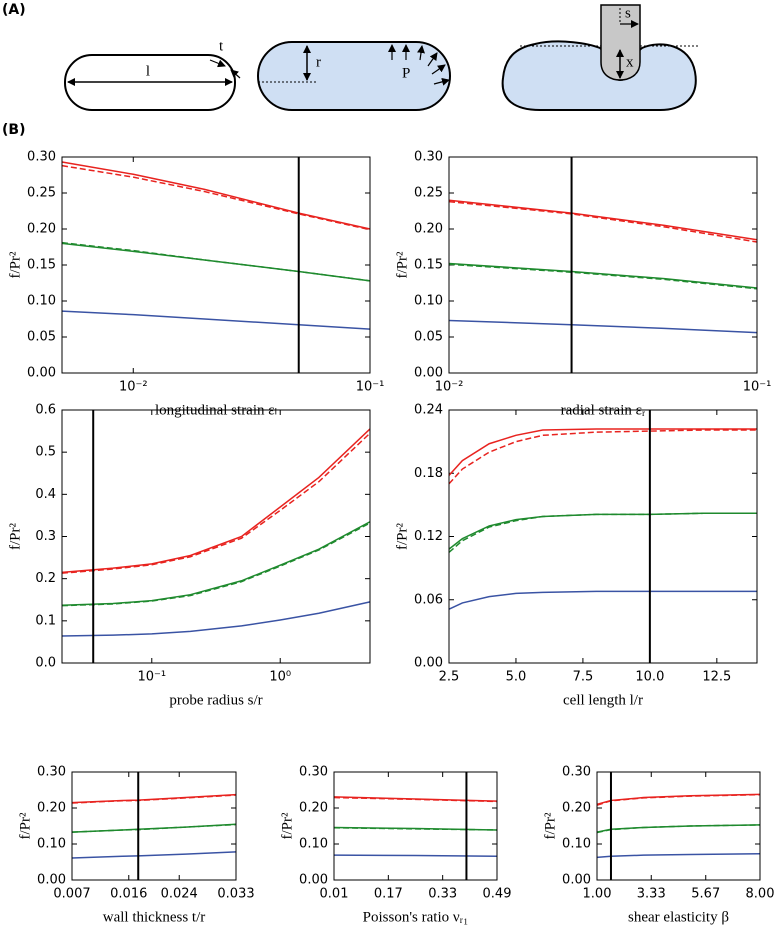 This screenshot has width=777, height=937. Describe the element at coordinates (45, 494) in the screenshot. I see `y-tick-label: 0.4` at that location.